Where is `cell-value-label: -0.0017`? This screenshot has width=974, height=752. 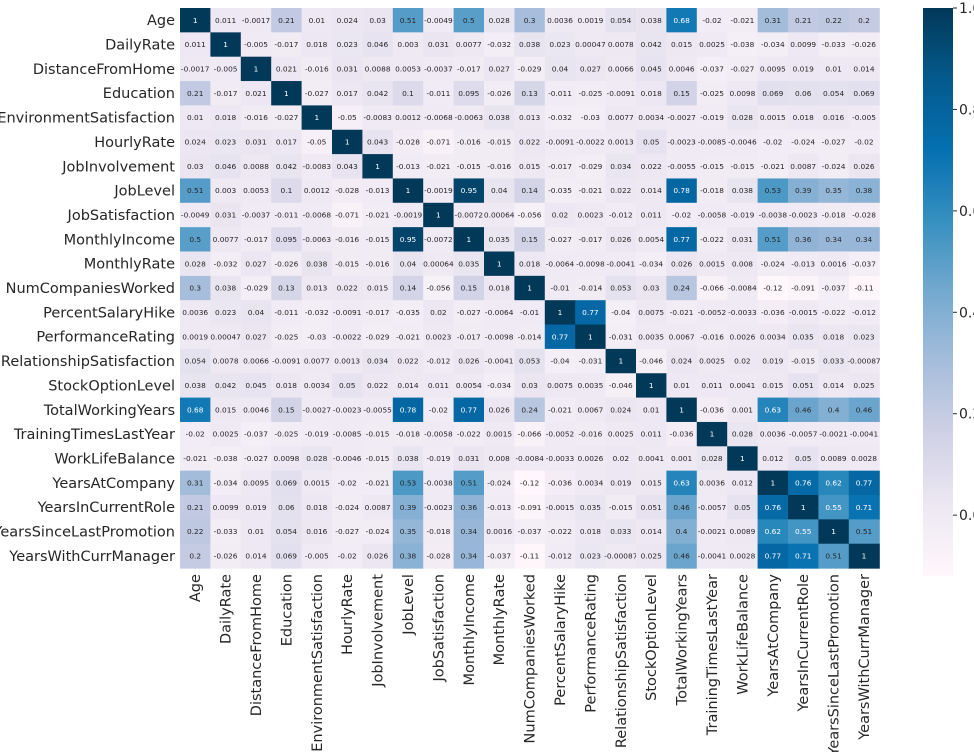 cell-value-label: -0.0017 is located at coordinates (195, 68).